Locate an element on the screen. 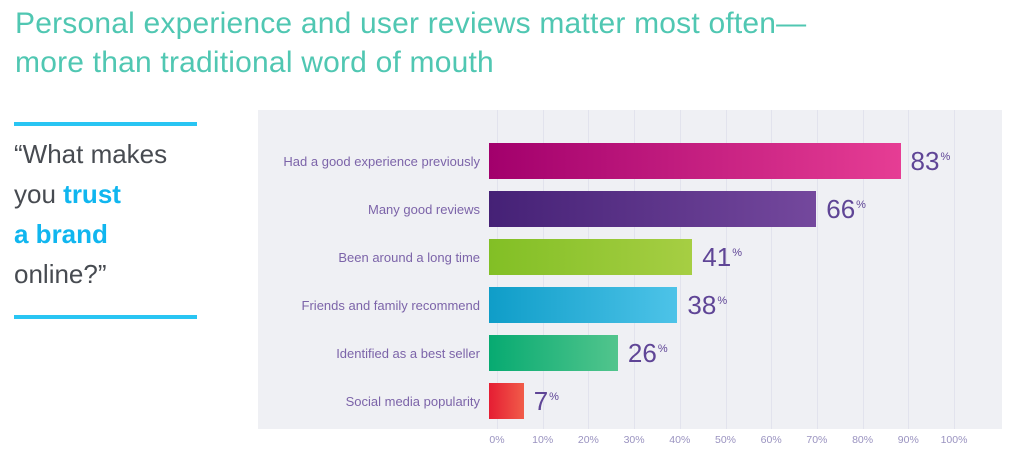  x-tick-label: 40% is located at coordinates (680, 440).